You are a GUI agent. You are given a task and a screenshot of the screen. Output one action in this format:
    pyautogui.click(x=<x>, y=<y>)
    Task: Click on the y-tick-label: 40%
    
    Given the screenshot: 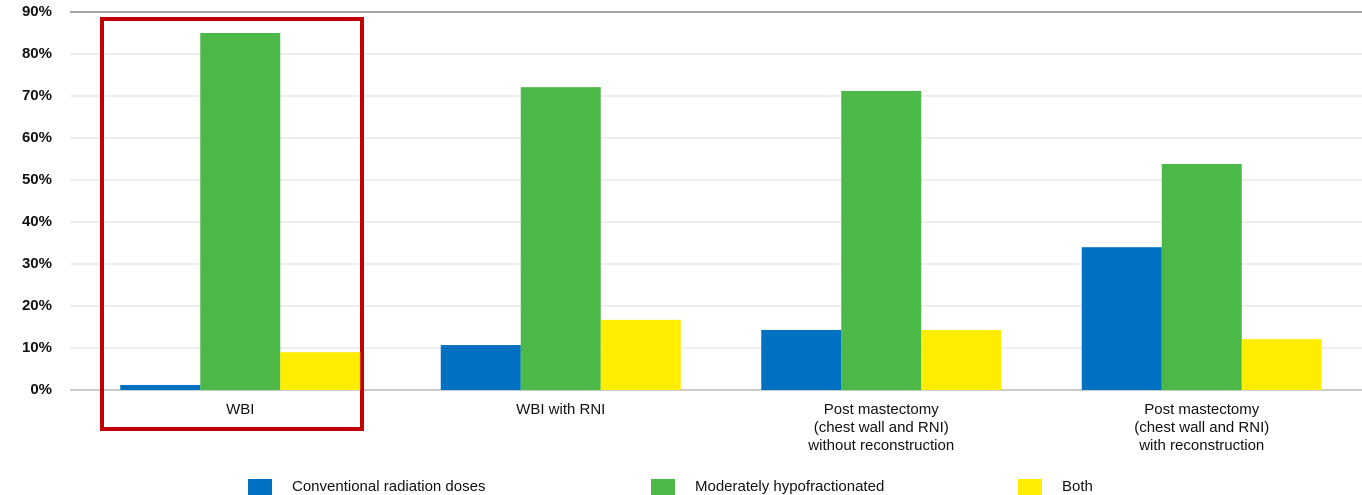 What is the action you would take?
    pyautogui.click(x=37, y=221)
    